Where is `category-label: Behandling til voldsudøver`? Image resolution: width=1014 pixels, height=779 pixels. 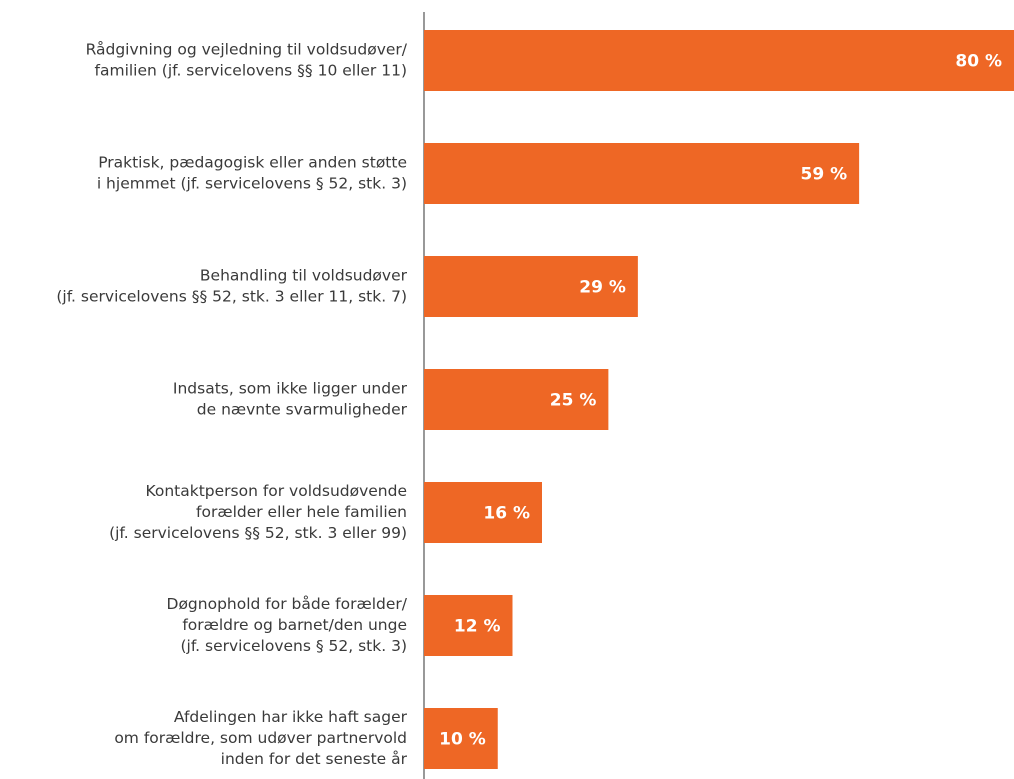
category-label: Behandling til voldsudøver is located at coordinates (304, 276).